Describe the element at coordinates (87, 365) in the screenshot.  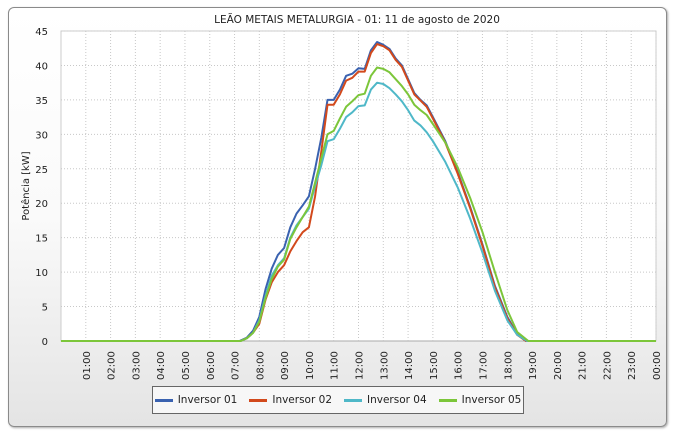
I see `x-tick-label: 01:00` at that location.